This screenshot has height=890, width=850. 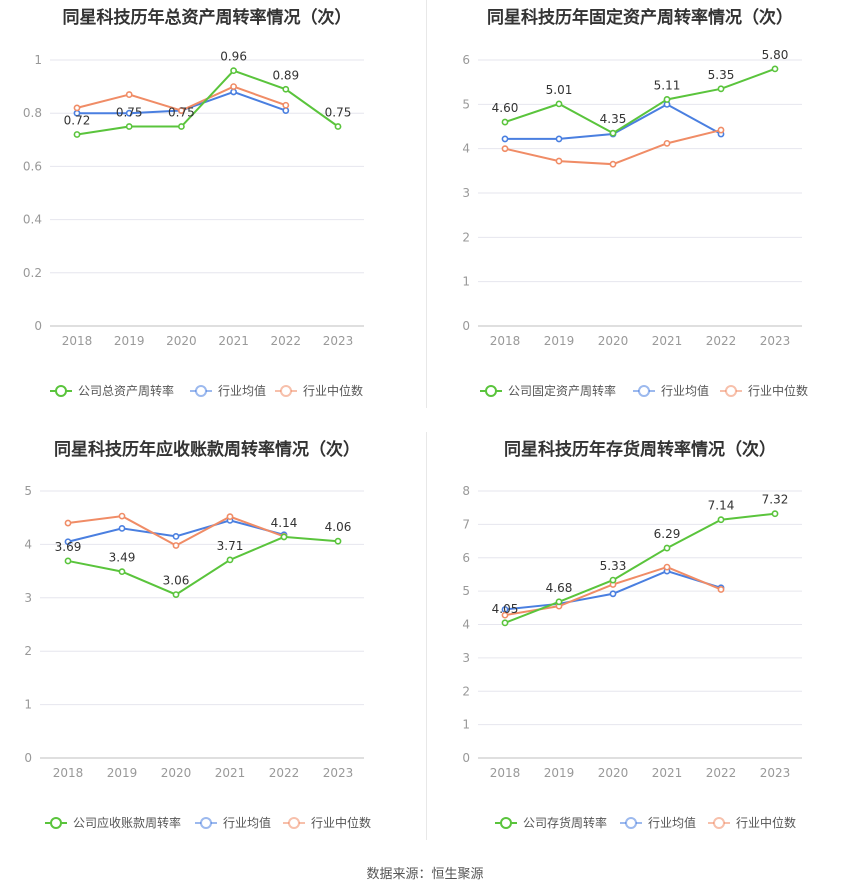 What do you see at coordinates (667, 534) in the screenshot?
I see `data-label: 6.29` at bounding box center [667, 534].